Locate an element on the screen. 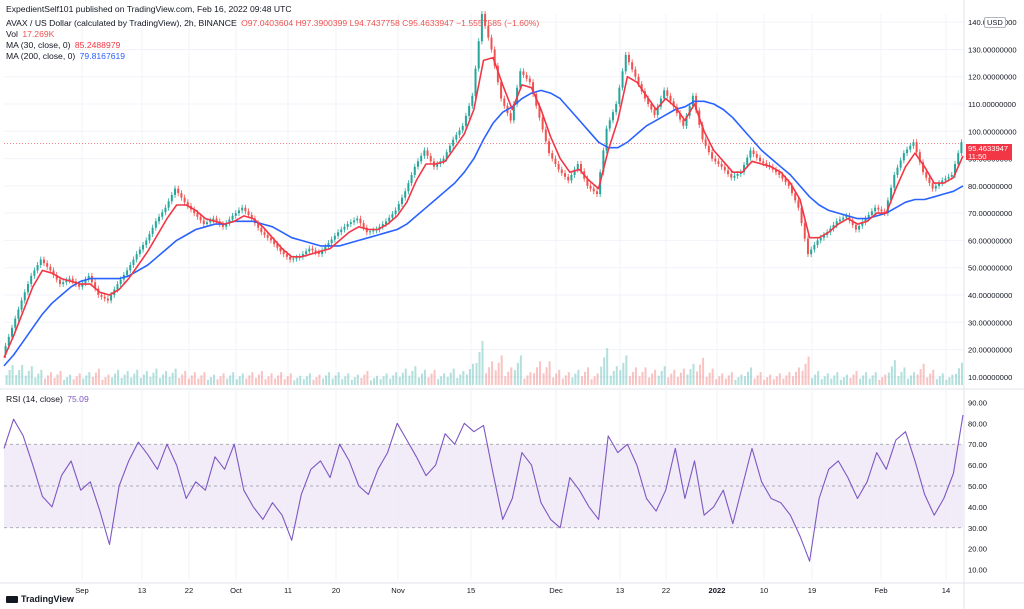 This screenshot has height=609, width=1024. time-tick-label: 14 is located at coordinates (946, 590).